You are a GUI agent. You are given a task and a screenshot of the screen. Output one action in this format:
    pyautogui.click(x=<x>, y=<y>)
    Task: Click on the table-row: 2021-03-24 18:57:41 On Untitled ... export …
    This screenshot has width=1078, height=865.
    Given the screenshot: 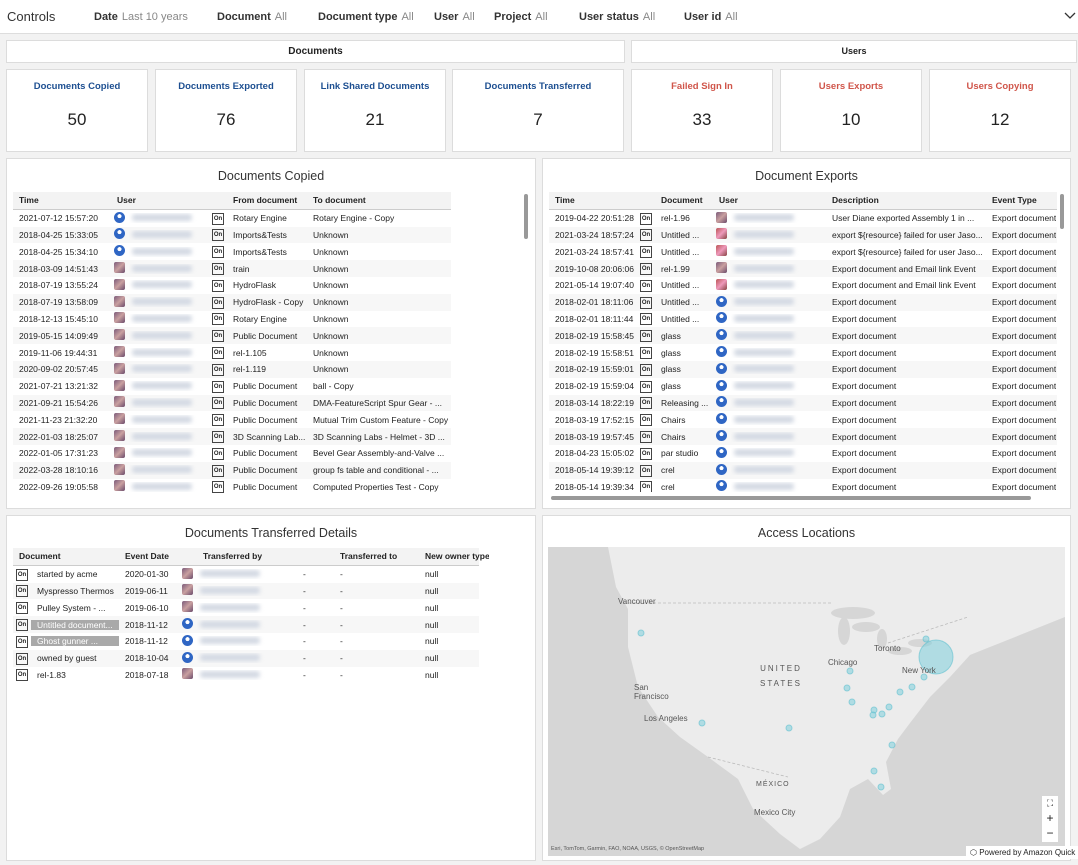 What is the action you would take?
    pyautogui.click(x=803, y=251)
    